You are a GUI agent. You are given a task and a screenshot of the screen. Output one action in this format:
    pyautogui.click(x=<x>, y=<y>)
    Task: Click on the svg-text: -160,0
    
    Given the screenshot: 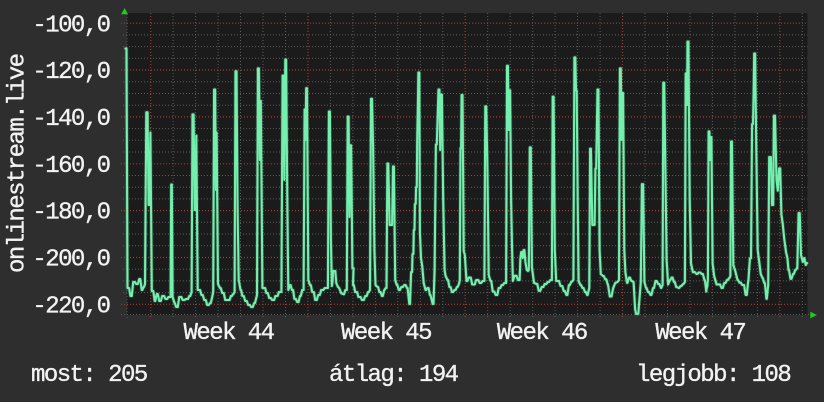 What is the action you would take?
    pyautogui.click(x=70, y=166)
    